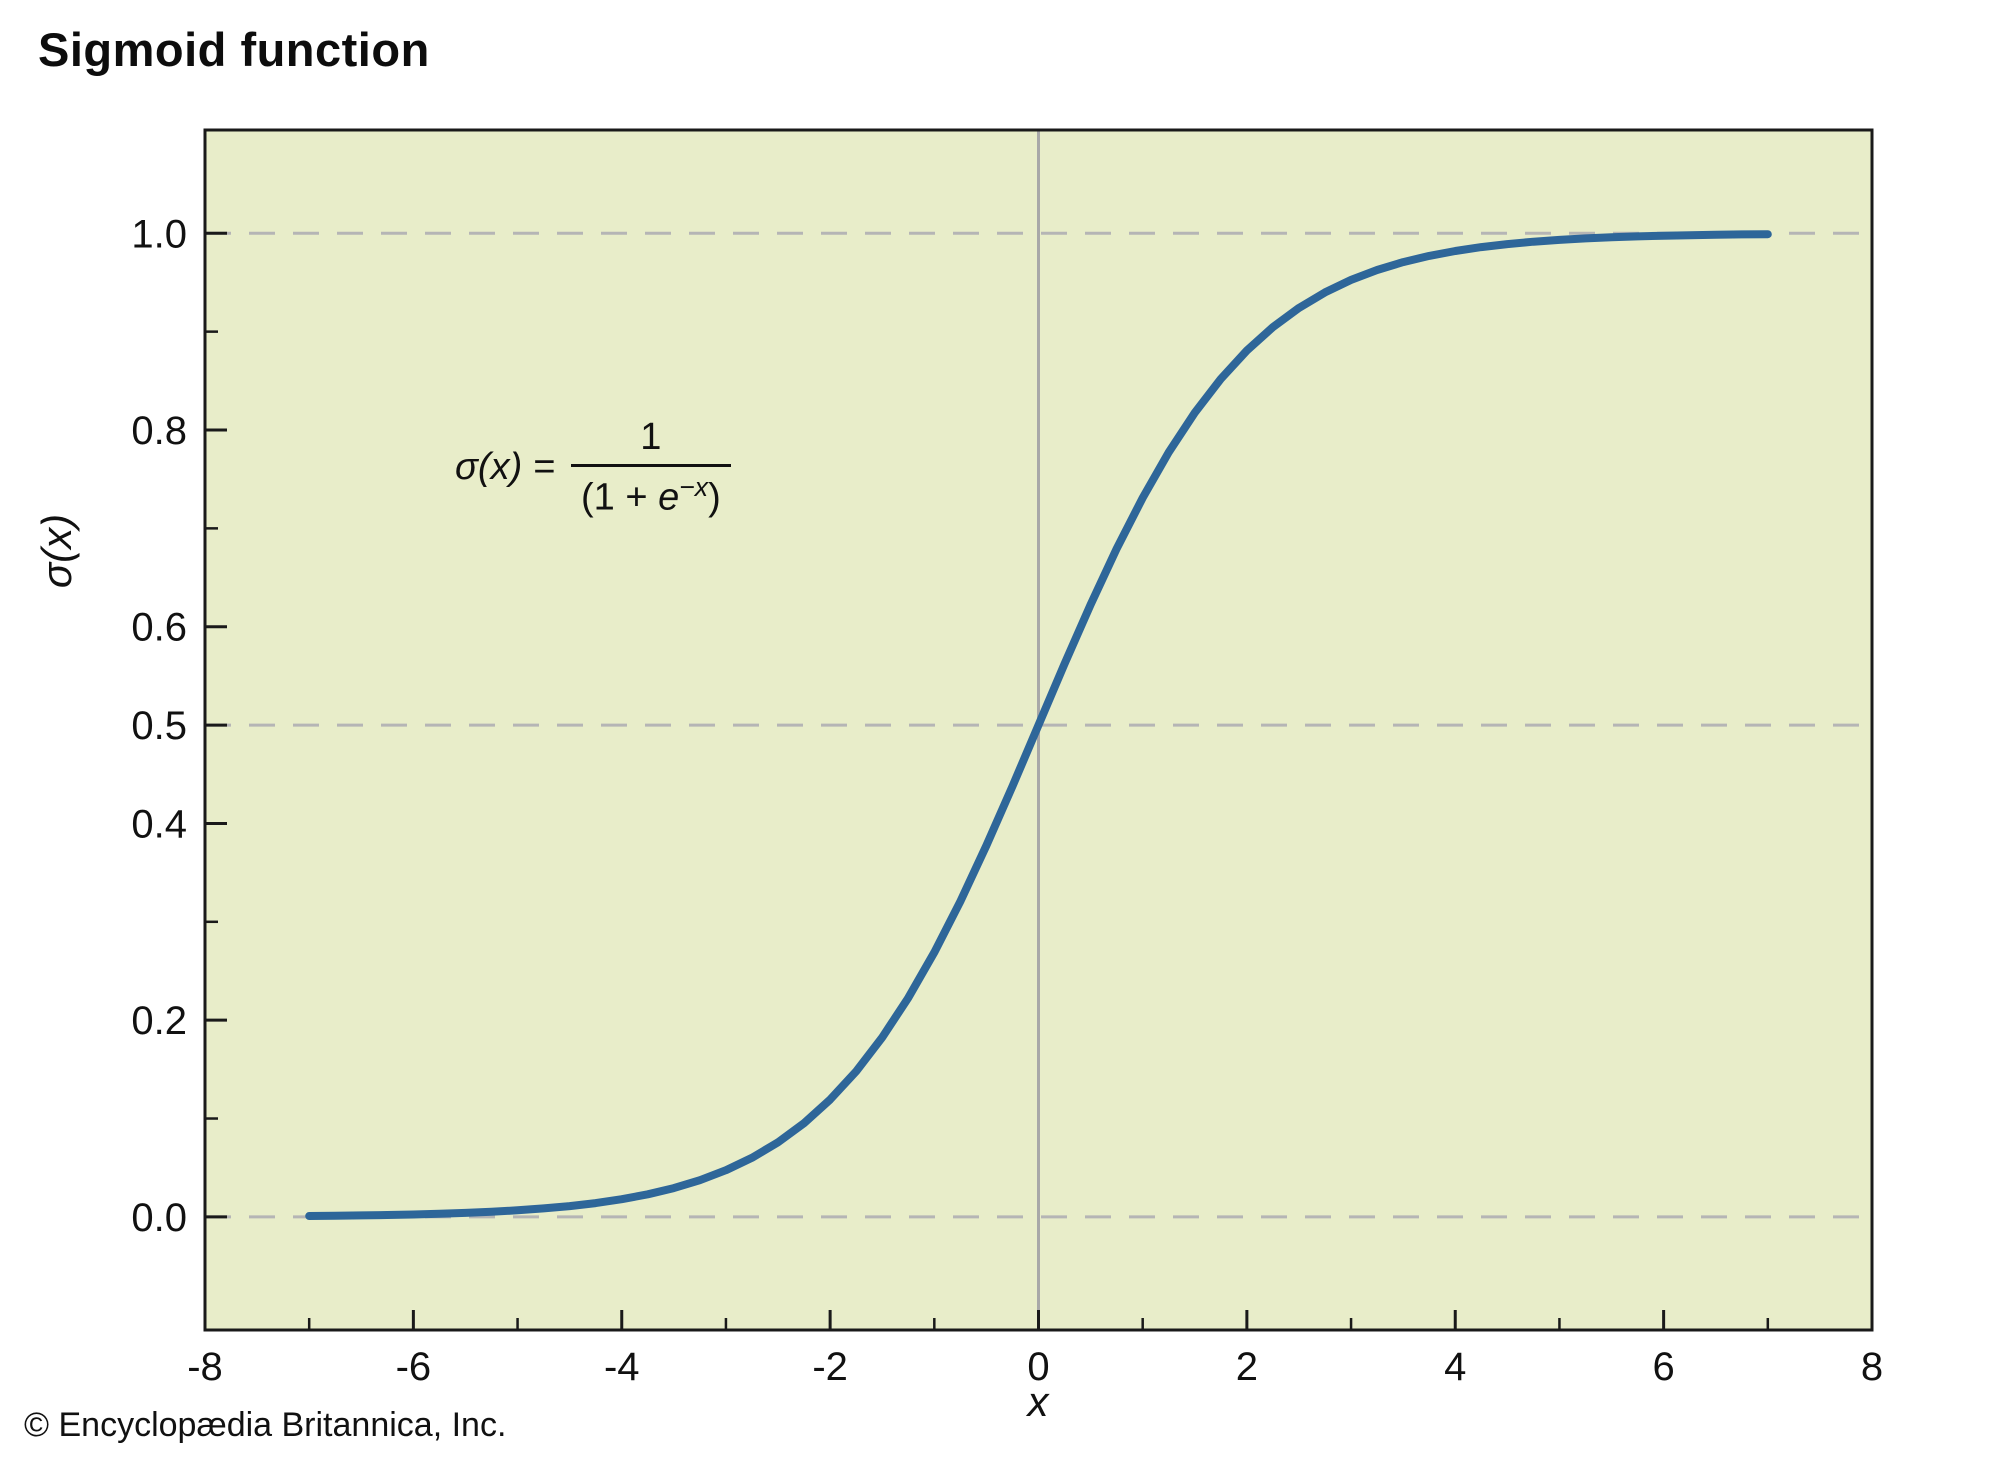 The height and width of the screenshot is (1468, 2000). Describe the element at coordinates (205, 1367) in the screenshot. I see `svg-text: -8` at that location.